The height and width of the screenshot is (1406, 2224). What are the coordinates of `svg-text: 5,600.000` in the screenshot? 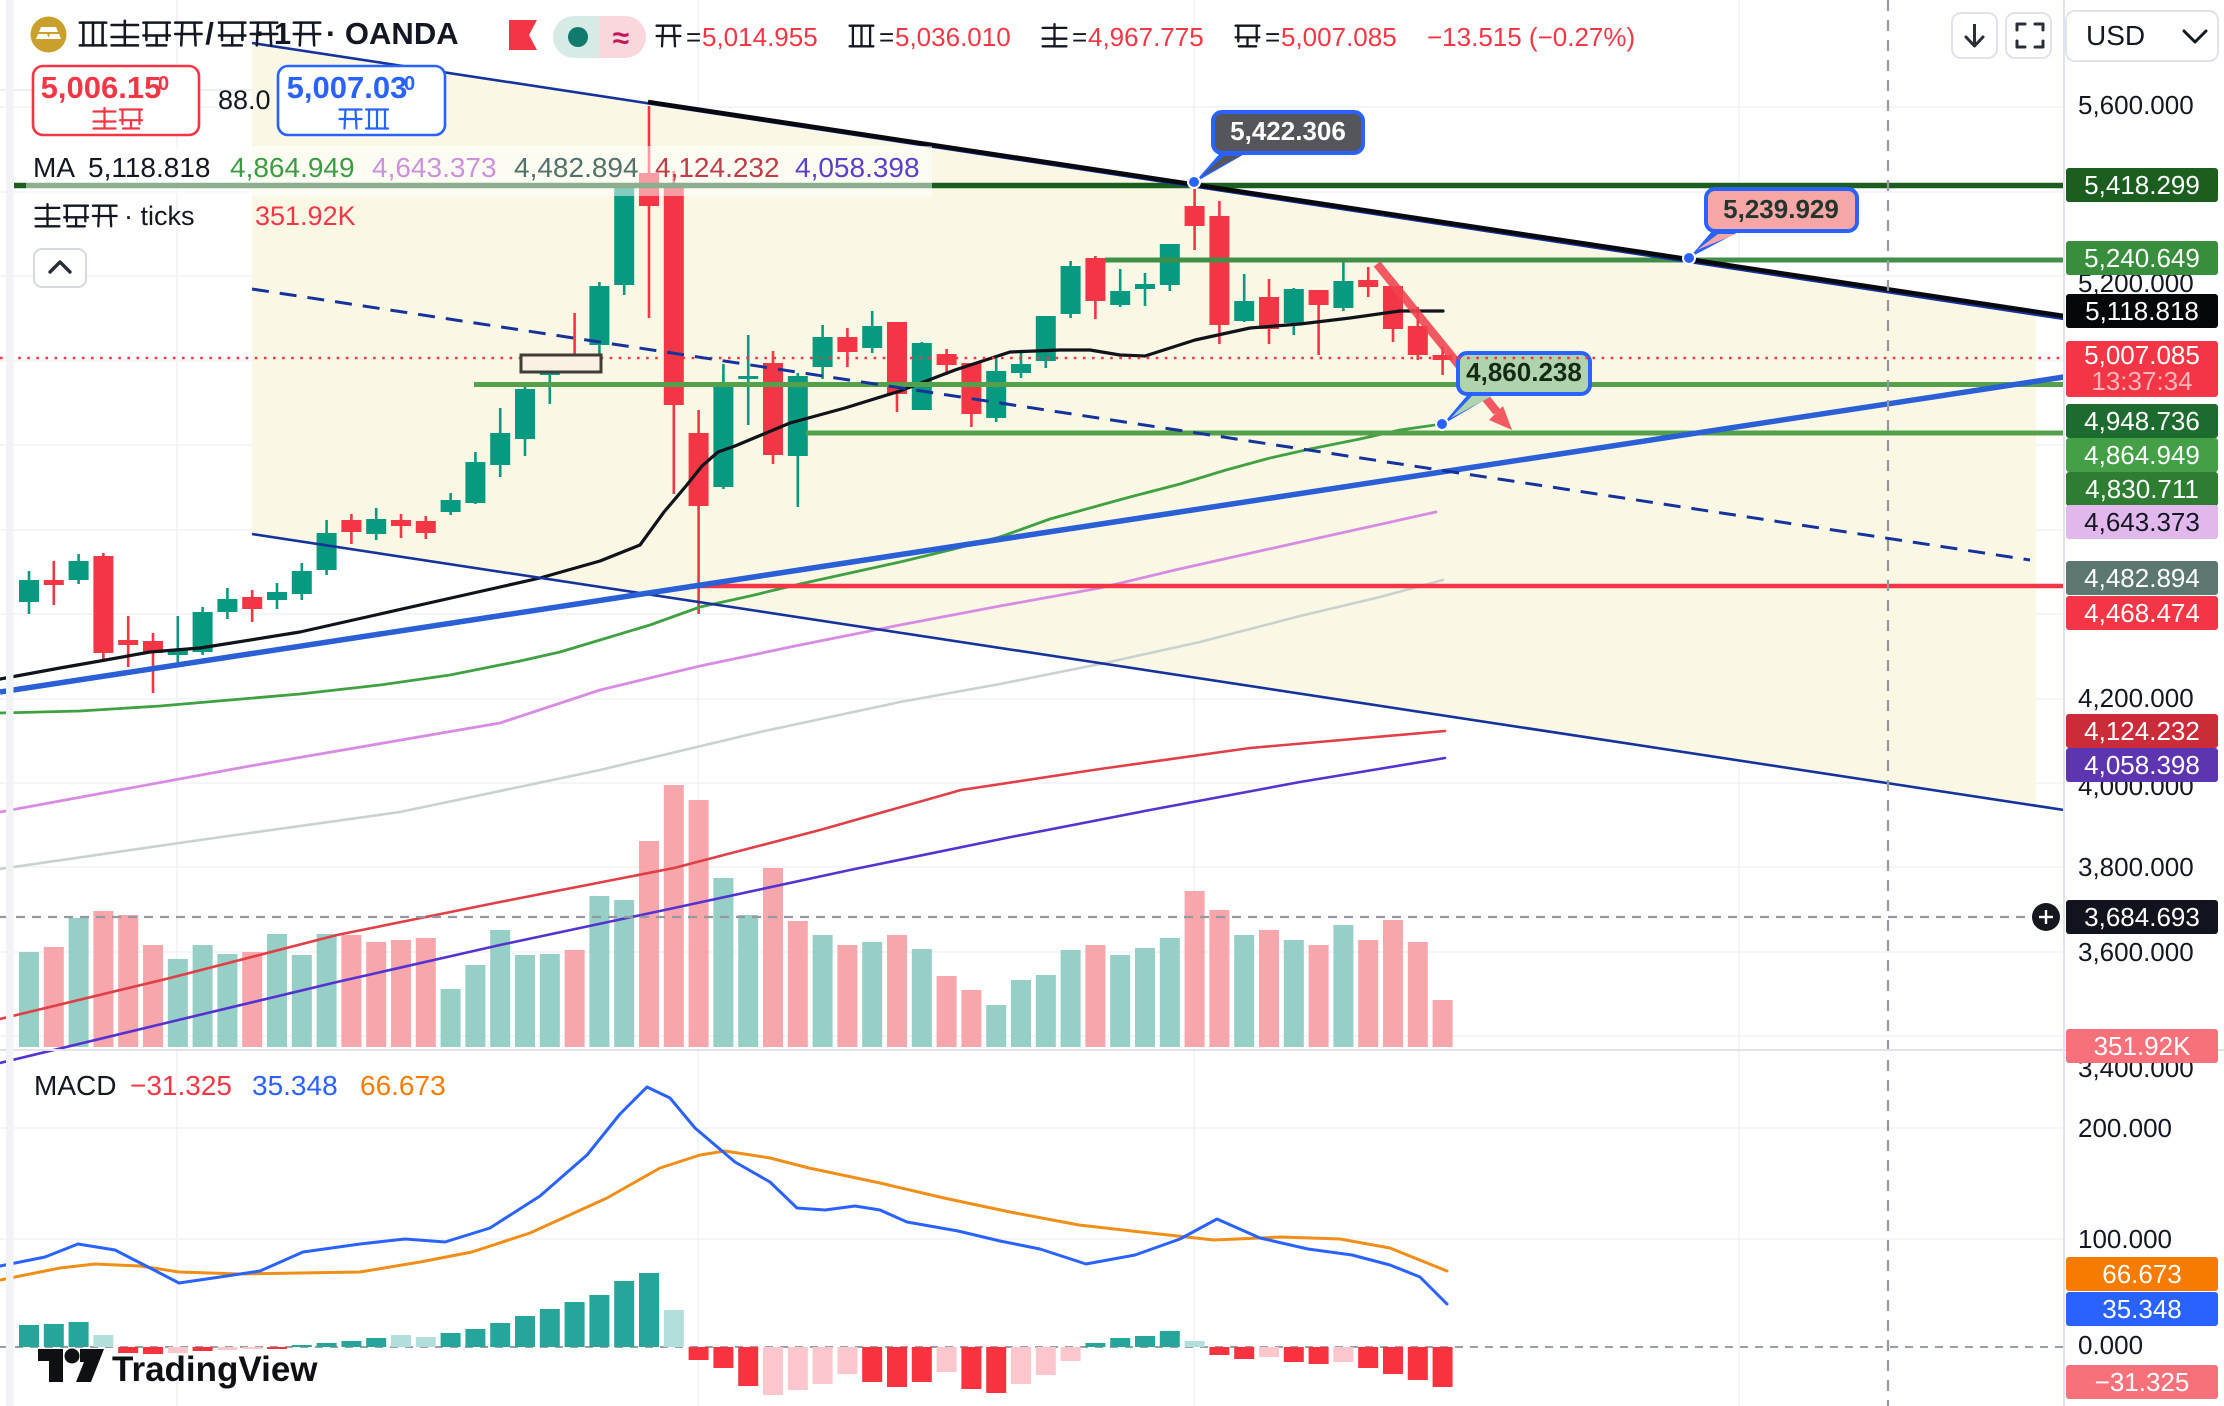 It's located at (2136, 105).